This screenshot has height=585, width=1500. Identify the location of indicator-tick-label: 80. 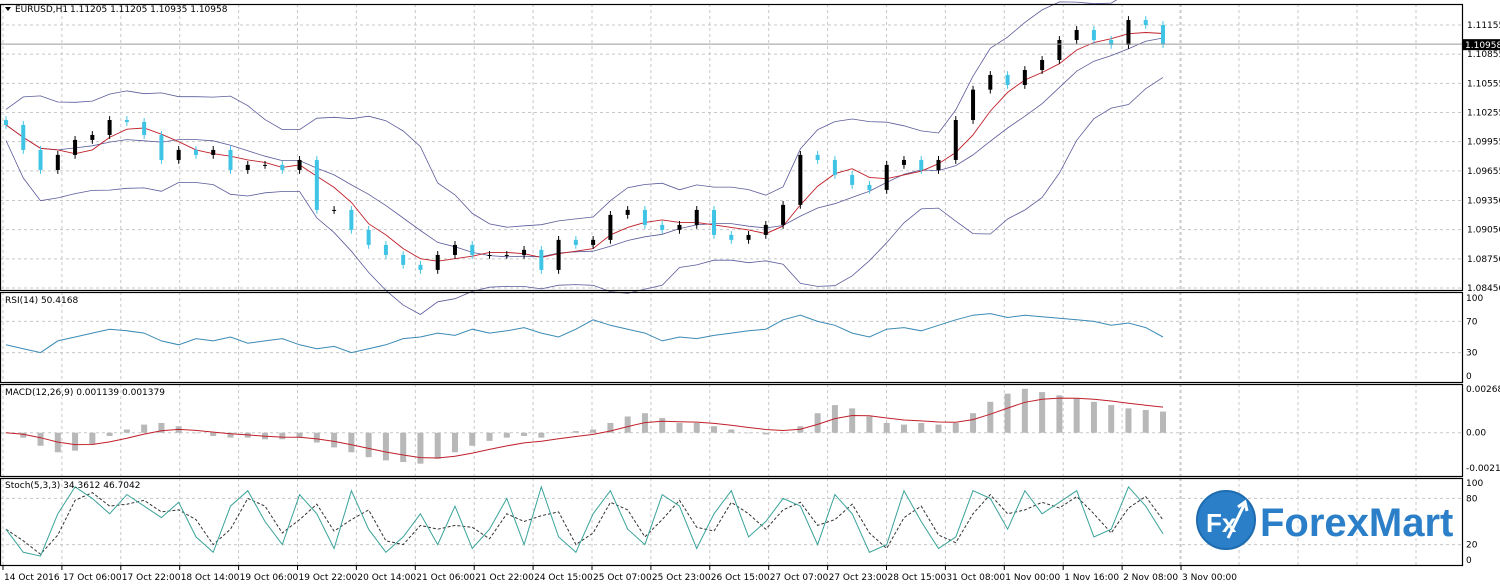
(1472, 499).